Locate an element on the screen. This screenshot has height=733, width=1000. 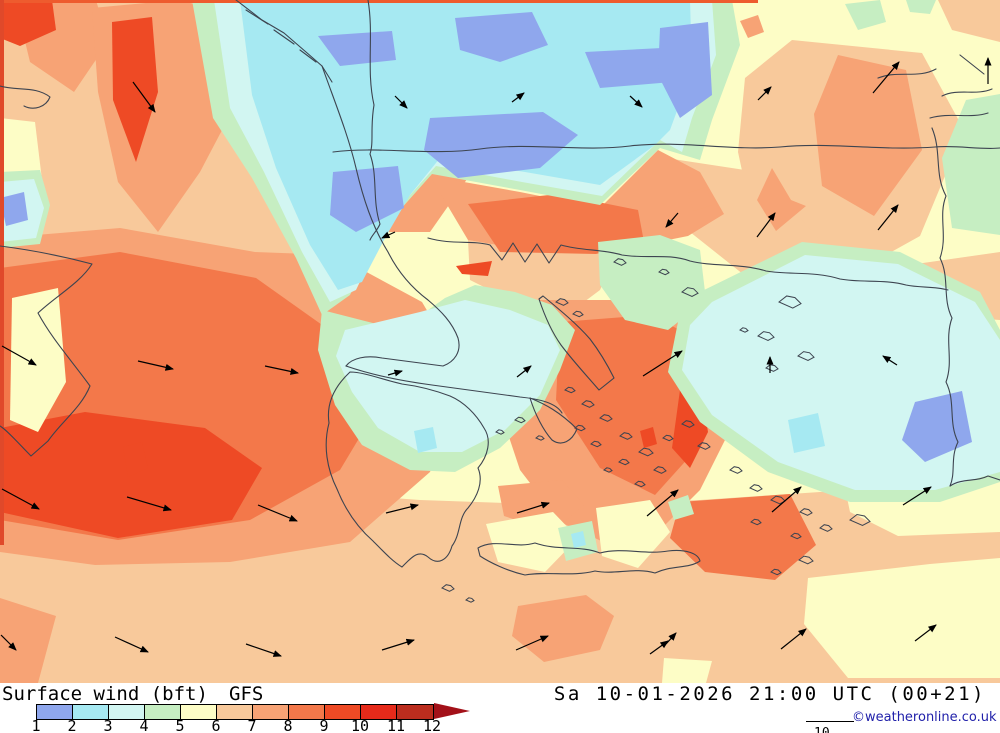
colorbar-tick-label: 4 is located at coordinates (144, 725).